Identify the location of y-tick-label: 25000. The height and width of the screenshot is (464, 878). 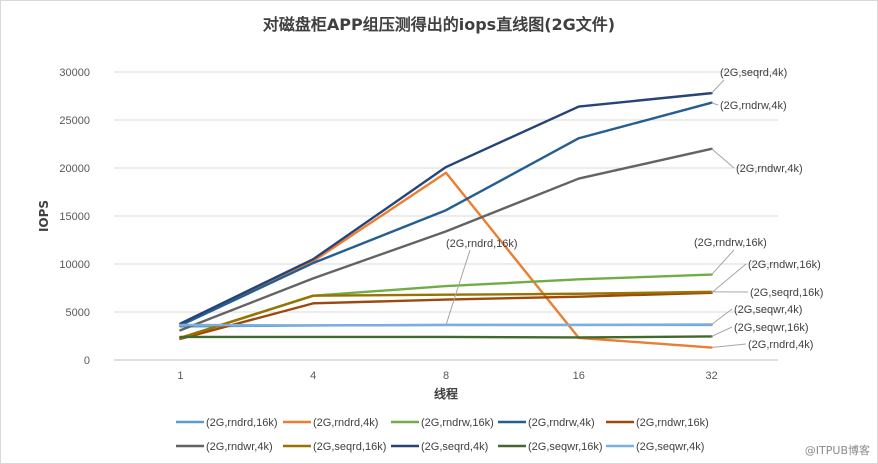
(74, 121).